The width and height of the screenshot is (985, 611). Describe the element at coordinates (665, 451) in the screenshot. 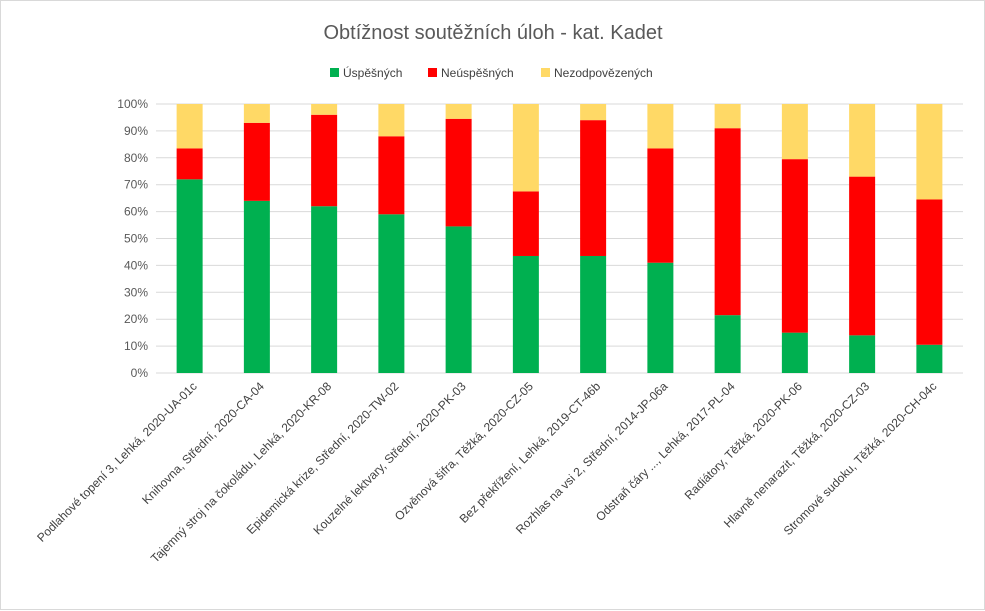

I see `x-category-label: Odstraň čáry ..., Lehká, 2017-PL-04` at that location.